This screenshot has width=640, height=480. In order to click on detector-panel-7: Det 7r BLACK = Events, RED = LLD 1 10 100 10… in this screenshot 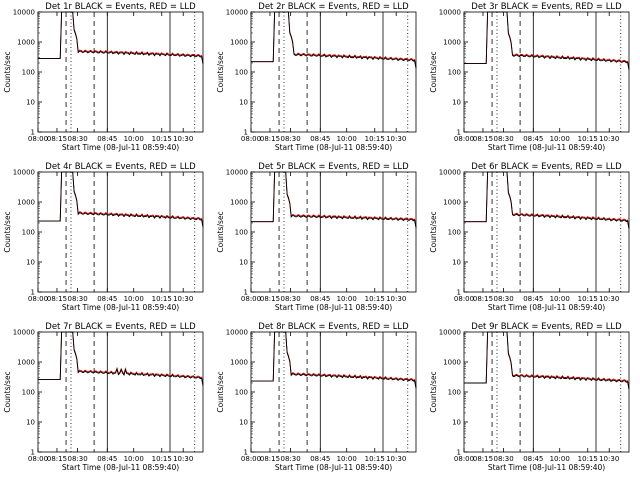, I will do `click(106, 400)`.